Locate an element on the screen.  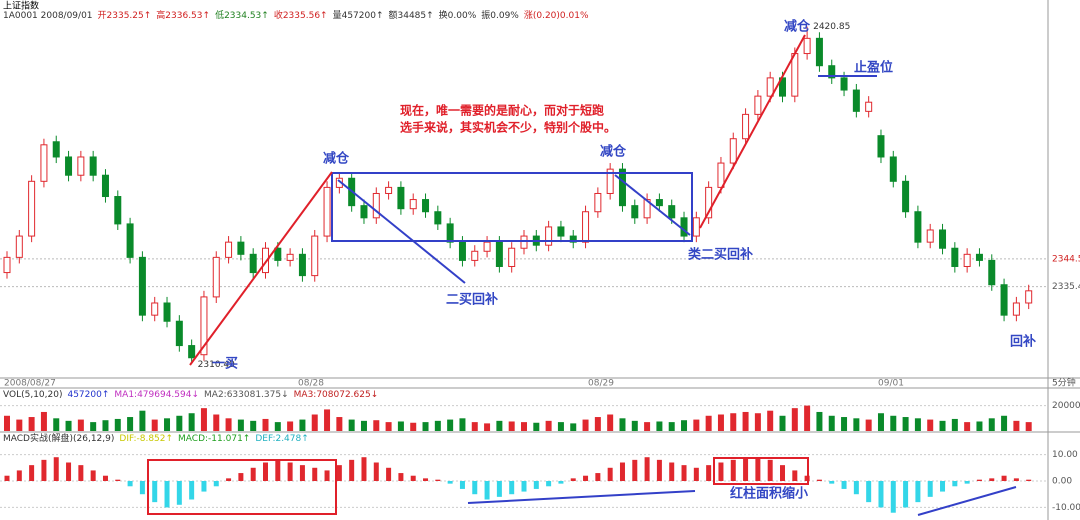
note: 现在，唯一需要的是耐心，而对于短跑 is located at coordinates (502, 110).